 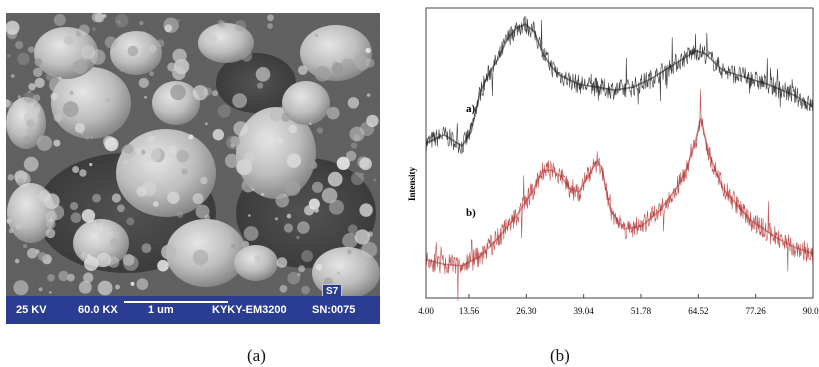 What do you see at coordinates (161, 310) in the screenshot?
I see `scale-label: 1 um` at bounding box center [161, 310].